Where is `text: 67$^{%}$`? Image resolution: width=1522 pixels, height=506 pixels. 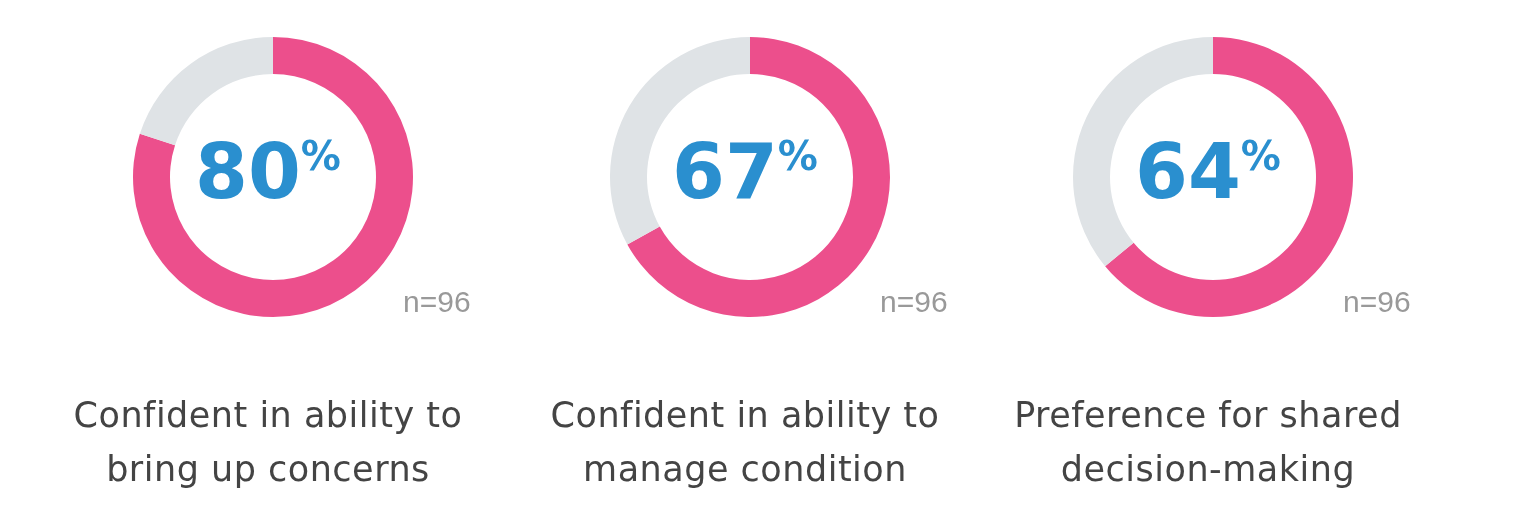
text: 67$^{%}$ is located at coordinates (745, 172).